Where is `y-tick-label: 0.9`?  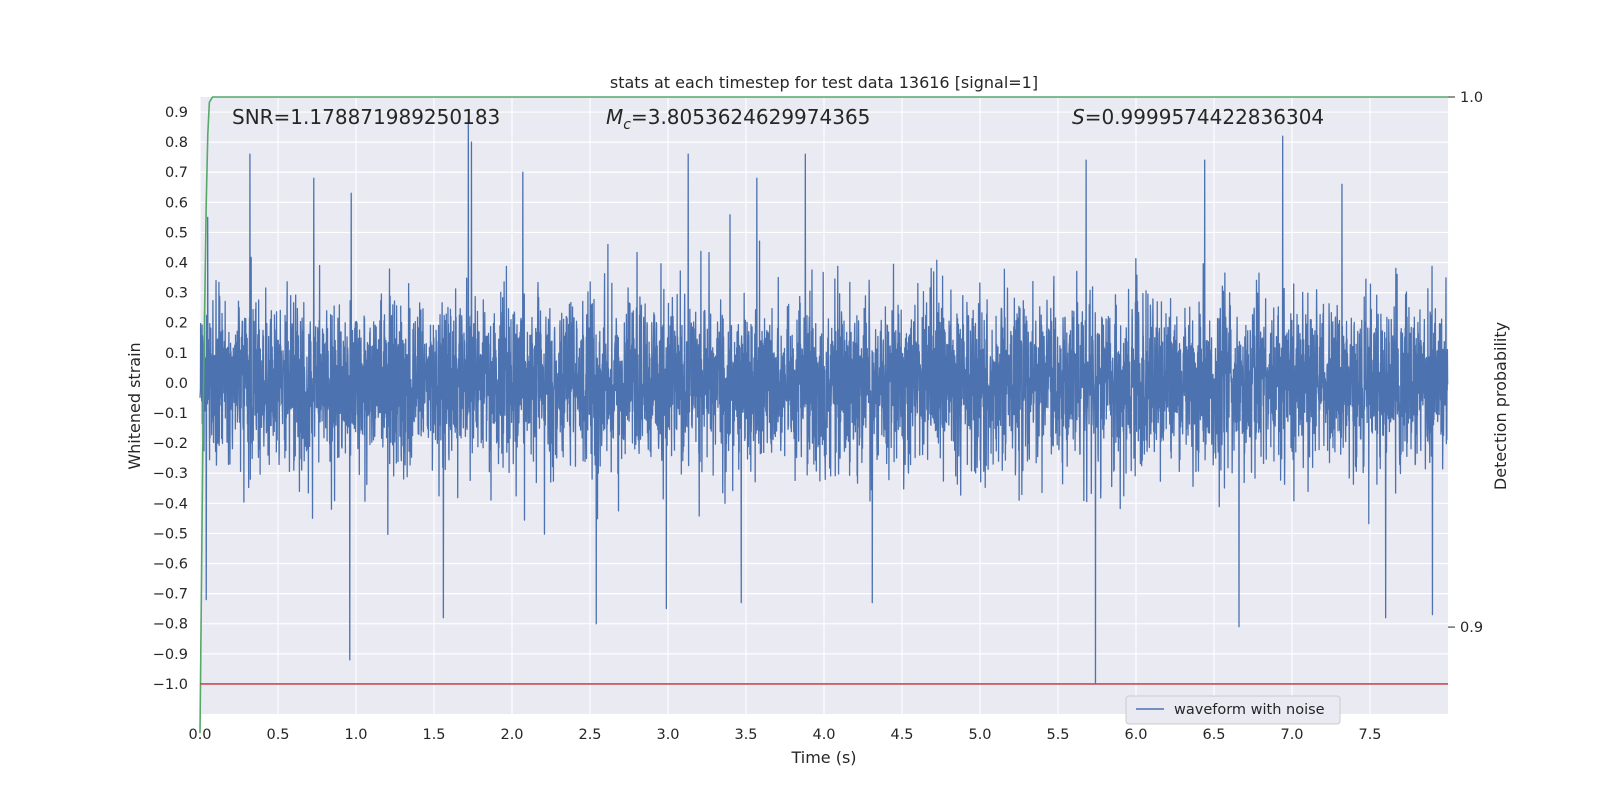
y-tick-label: 0.9 is located at coordinates (176, 113).